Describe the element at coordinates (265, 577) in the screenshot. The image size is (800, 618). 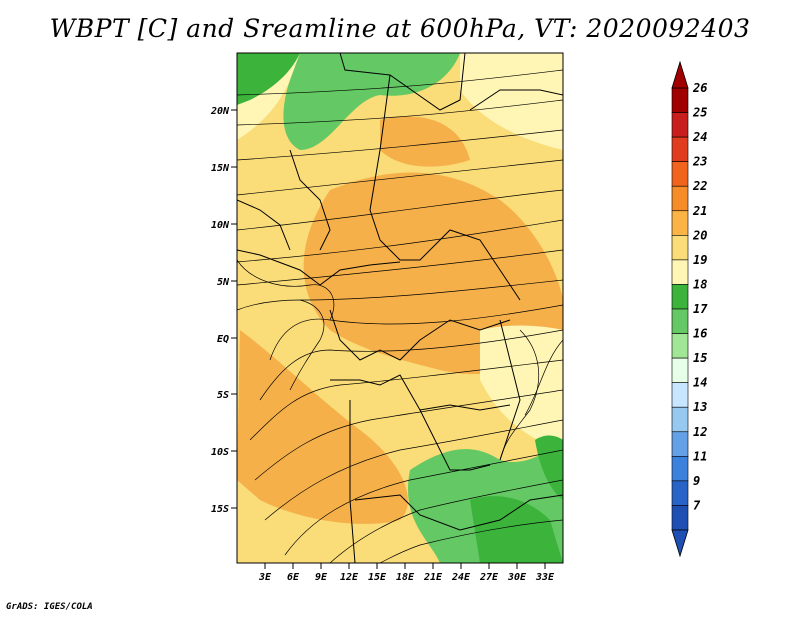
I see `lon-label: 3E` at that location.